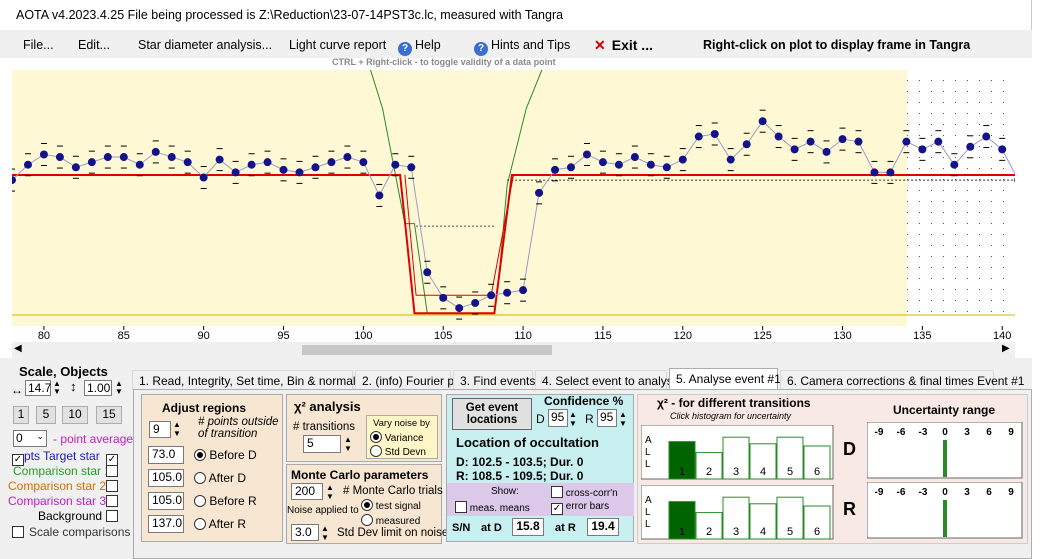  I want to click on region-radio-4: After R, so click(220, 524).